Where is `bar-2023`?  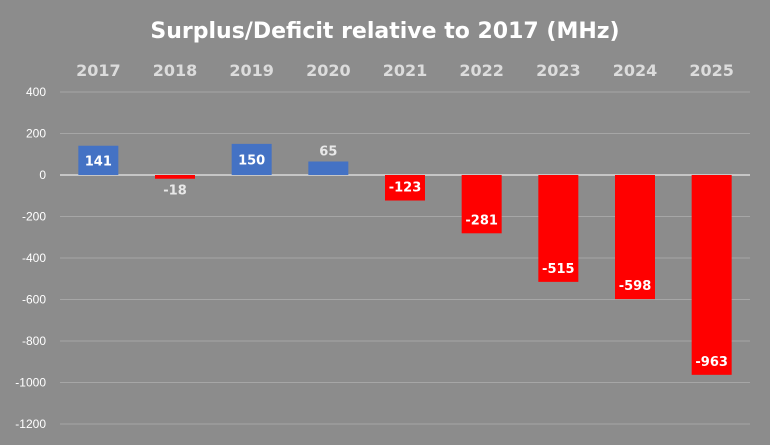
bar-2023 is located at coordinates (558, 228).